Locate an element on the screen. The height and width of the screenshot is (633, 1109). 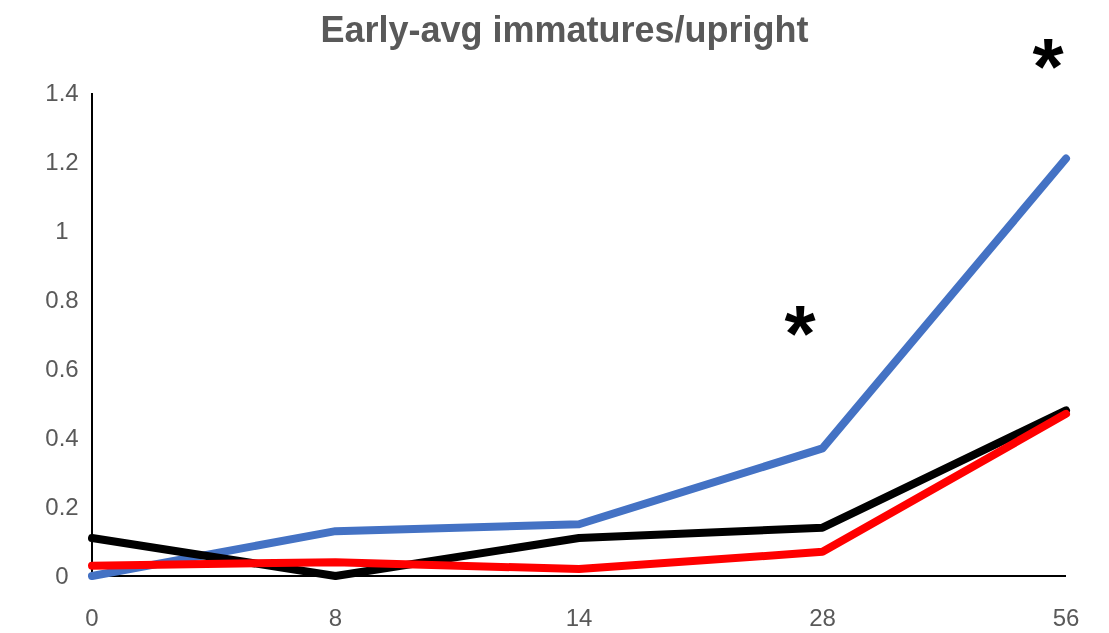
y-tick-label: 1.2 is located at coordinates (62, 162).